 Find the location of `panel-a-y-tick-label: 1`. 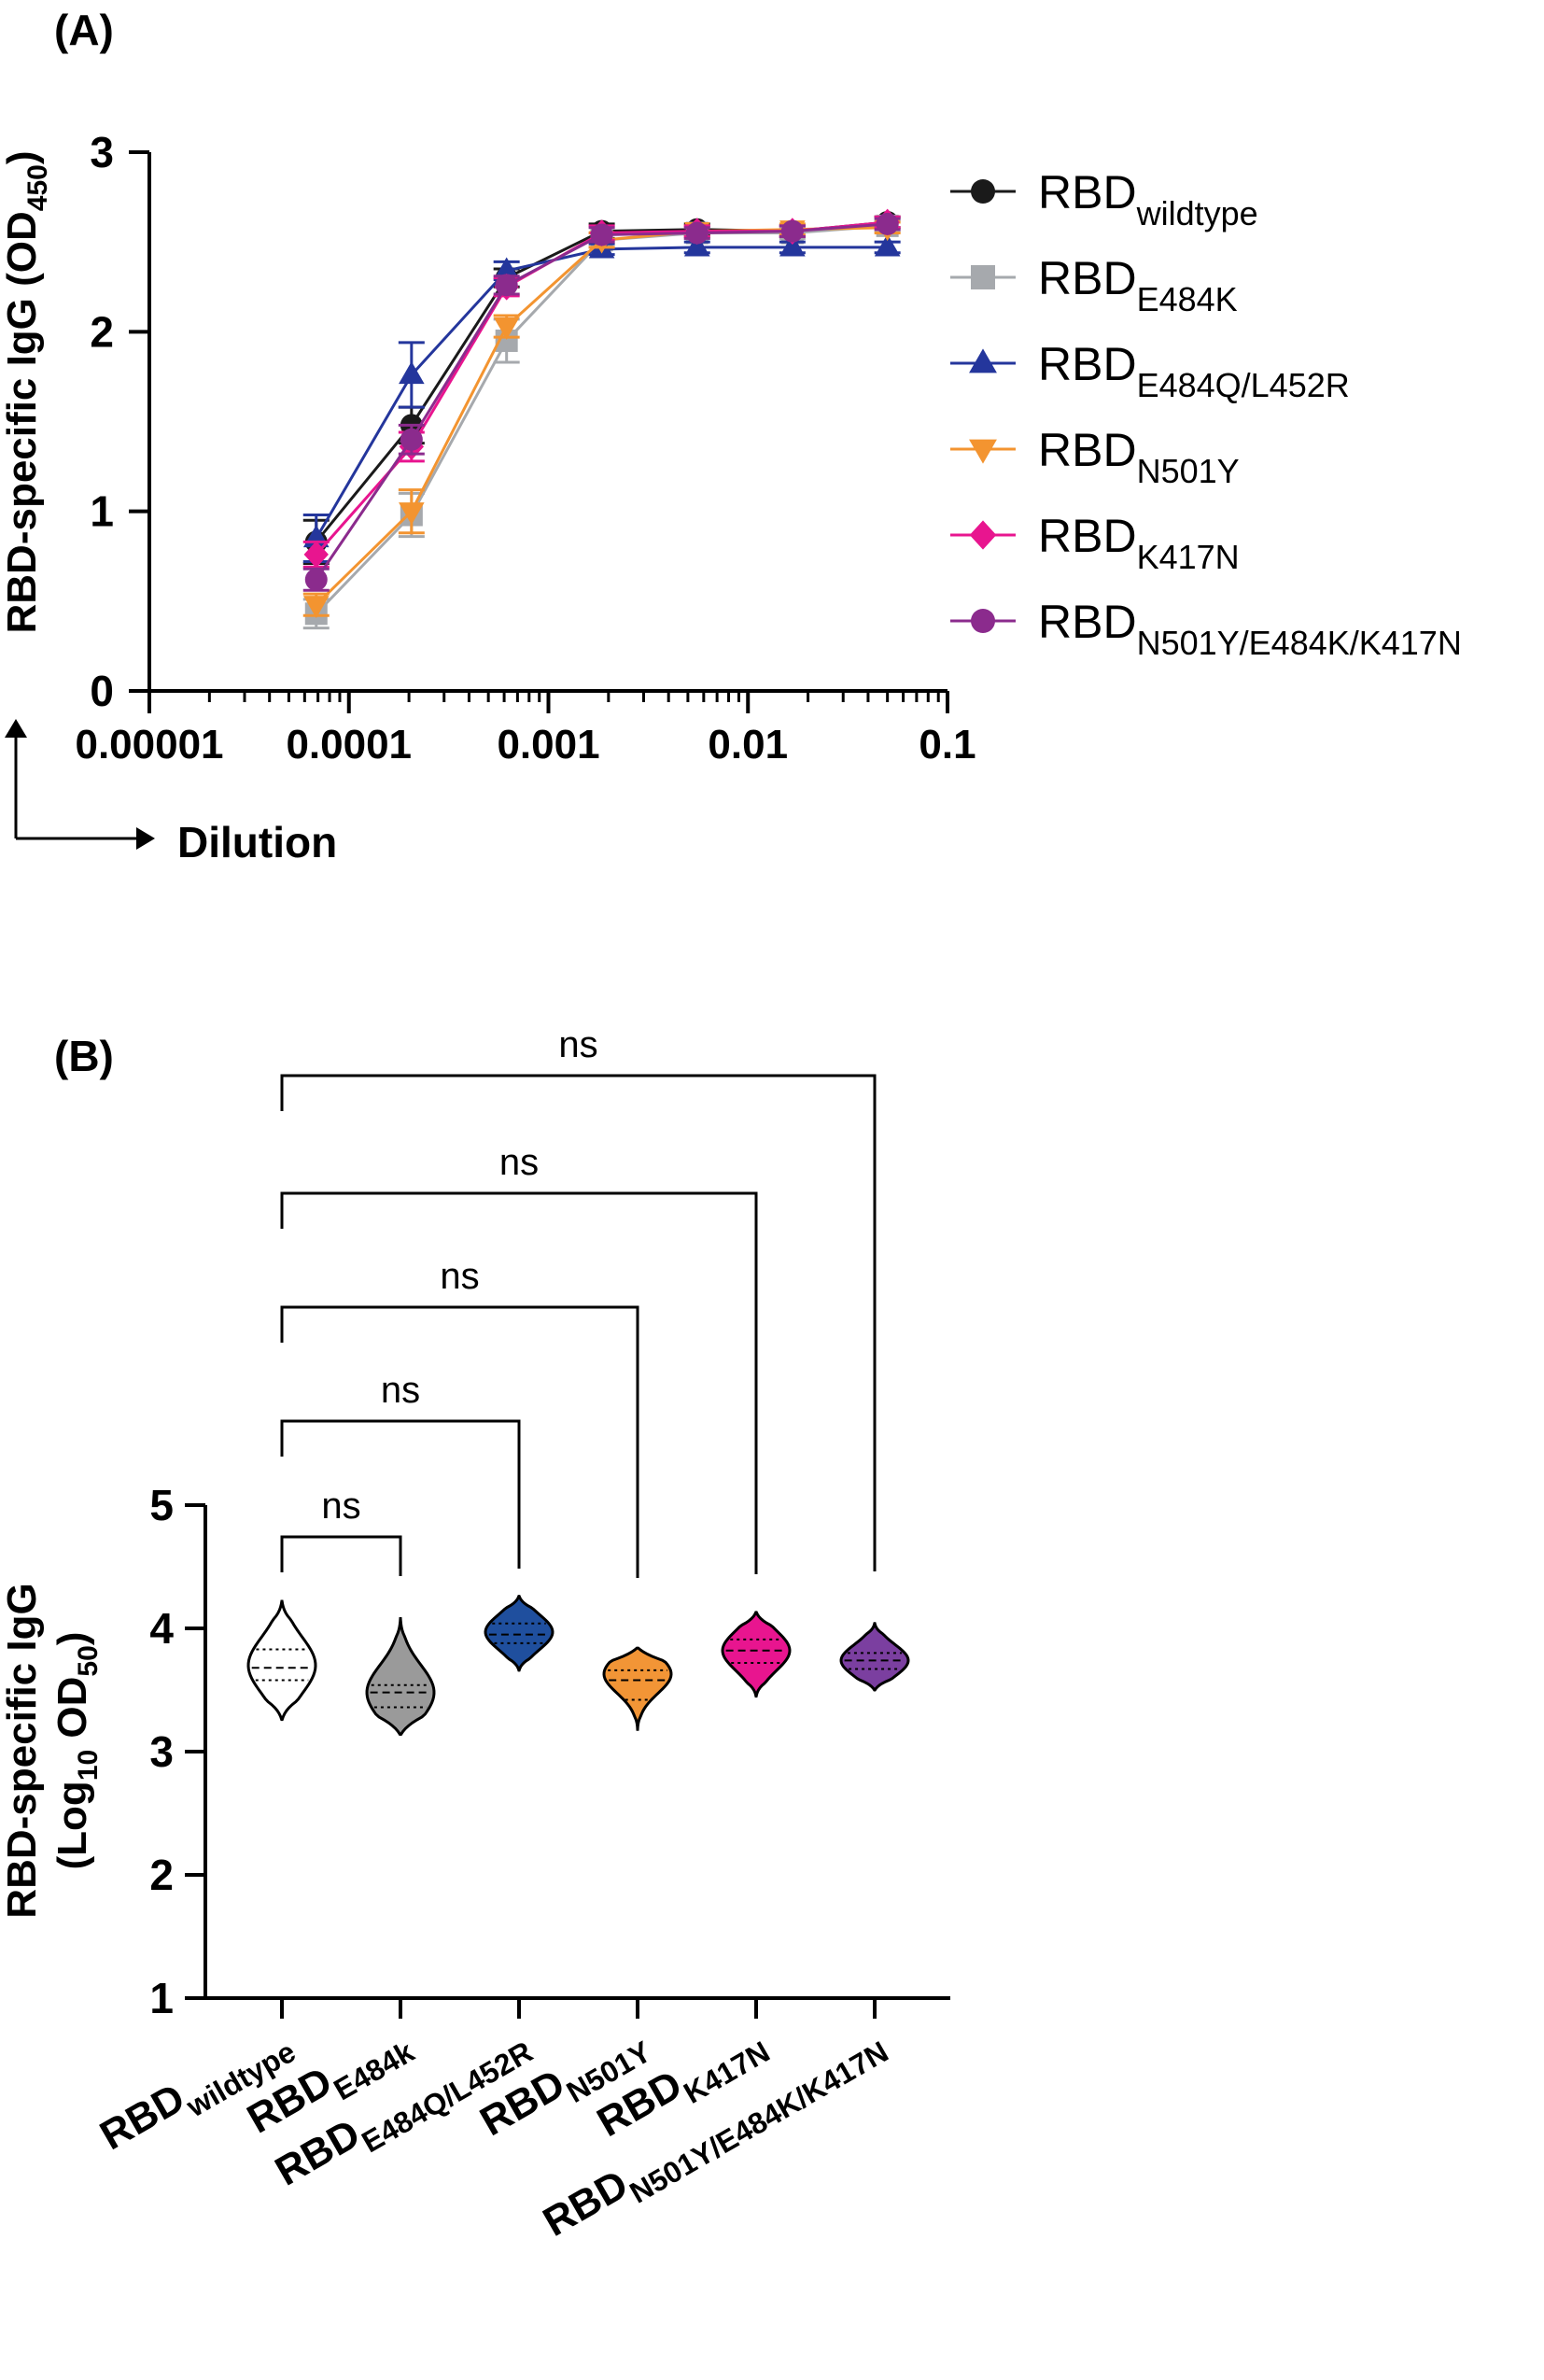

panel-a-y-tick-label: 1 is located at coordinates (102, 511).